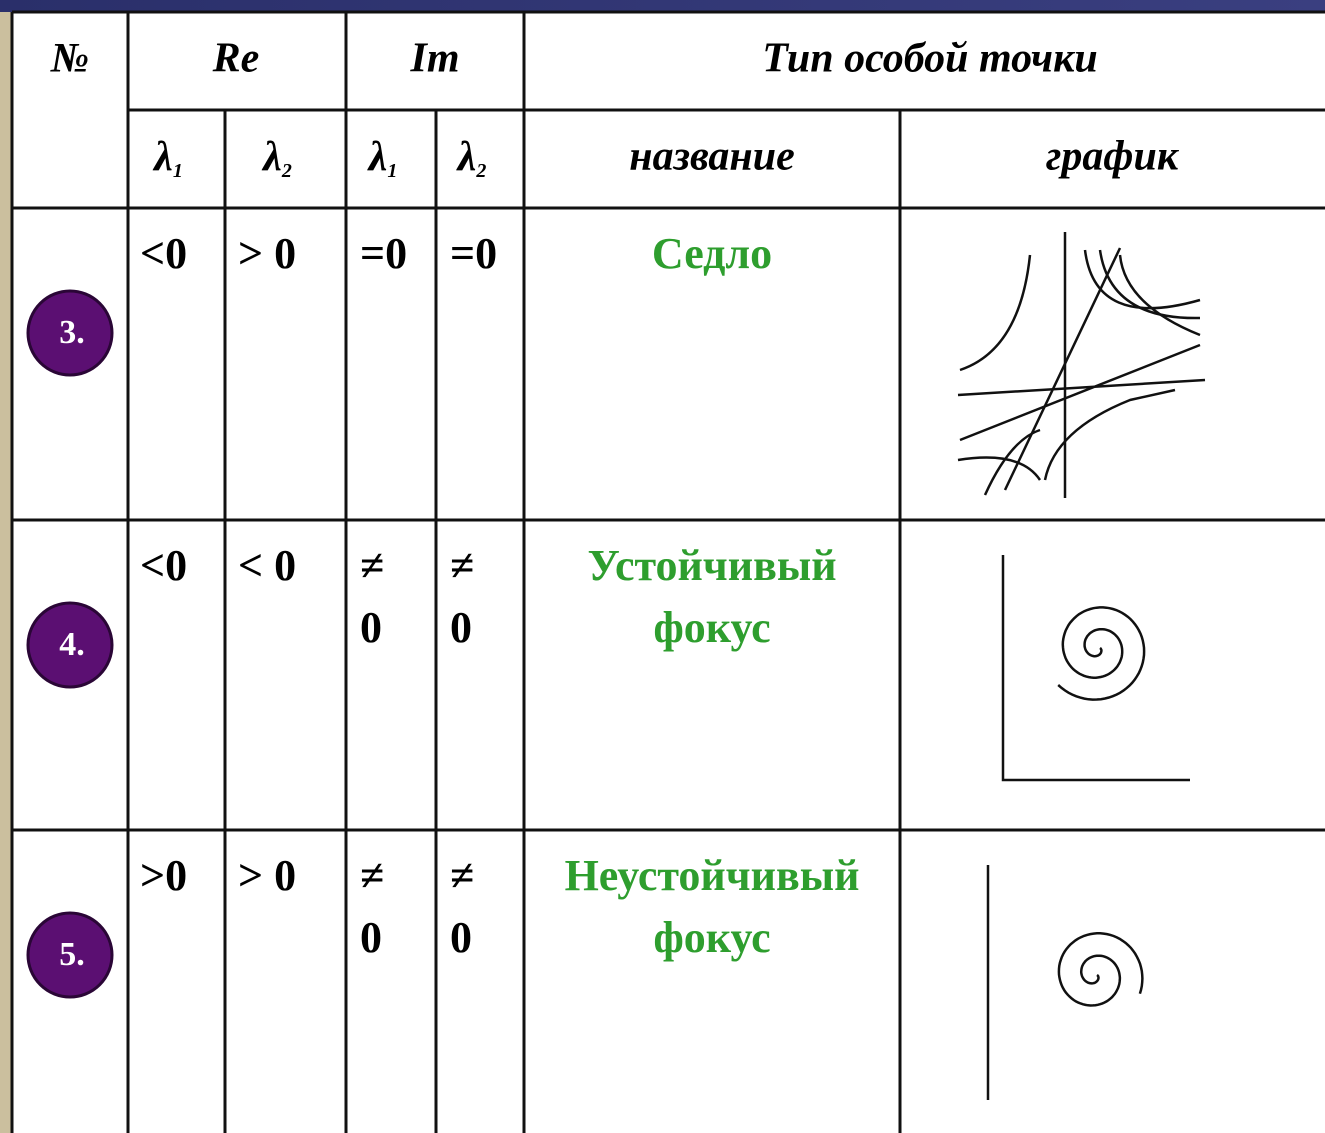 This screenshot has height=1133, width=1325. Describe the element at coordinates (711, 565) in the screenshot. I see `point-type-name: Устойчивый` at that location.